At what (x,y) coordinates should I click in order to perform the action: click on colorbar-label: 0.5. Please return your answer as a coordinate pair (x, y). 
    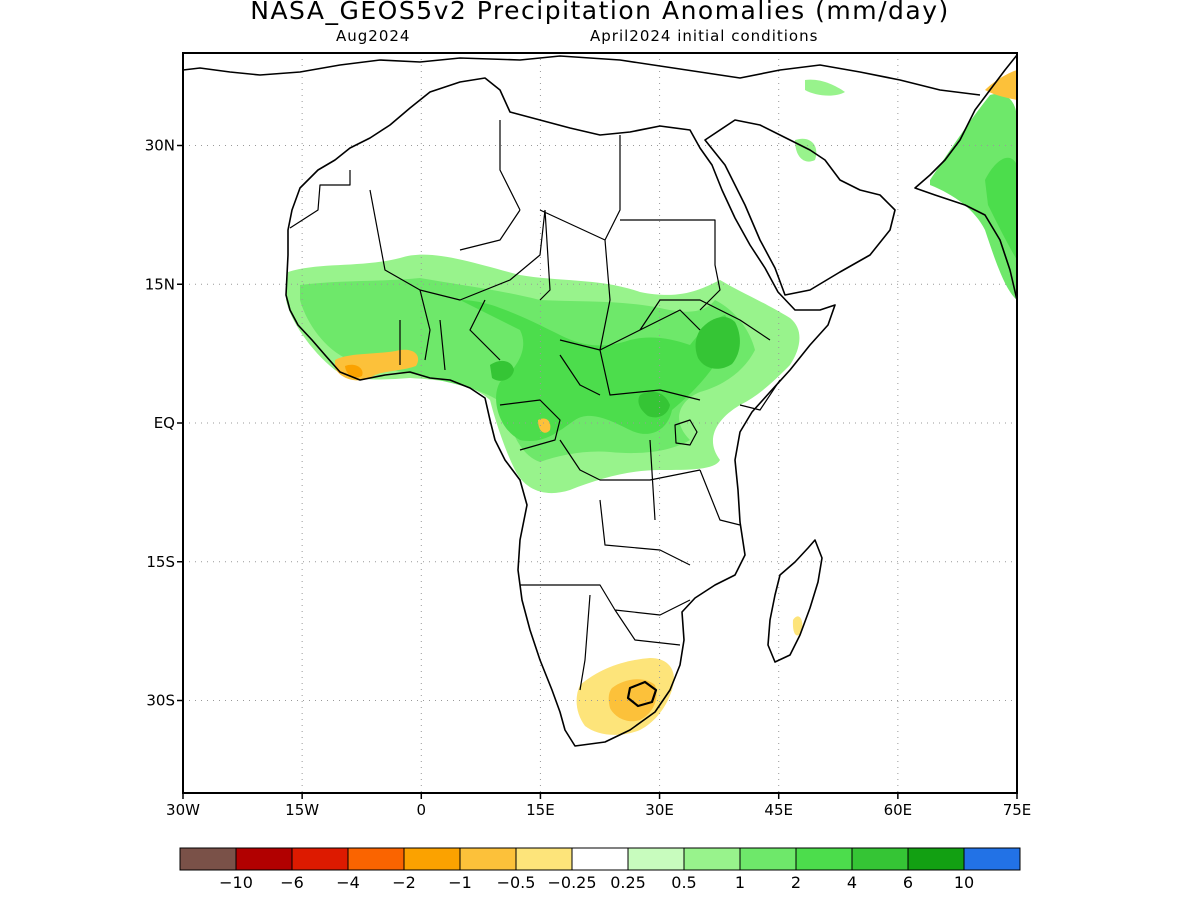
    Looking at the image, I should click on (683, 882).